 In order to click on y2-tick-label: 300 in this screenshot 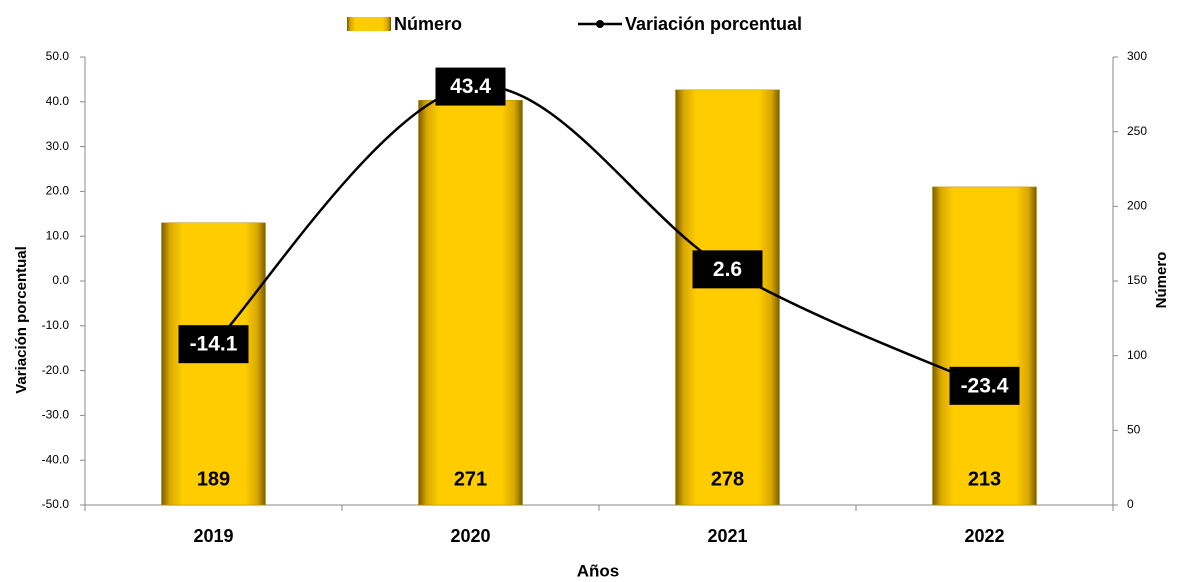, I will do `click(1137, 56)`.